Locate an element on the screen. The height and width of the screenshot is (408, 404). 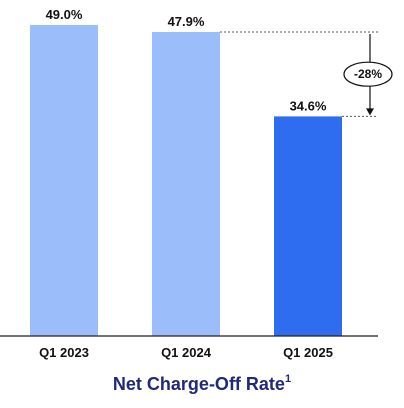
chart-title: Net Charge-Off Rate1 is located at coordinates (202, 384).